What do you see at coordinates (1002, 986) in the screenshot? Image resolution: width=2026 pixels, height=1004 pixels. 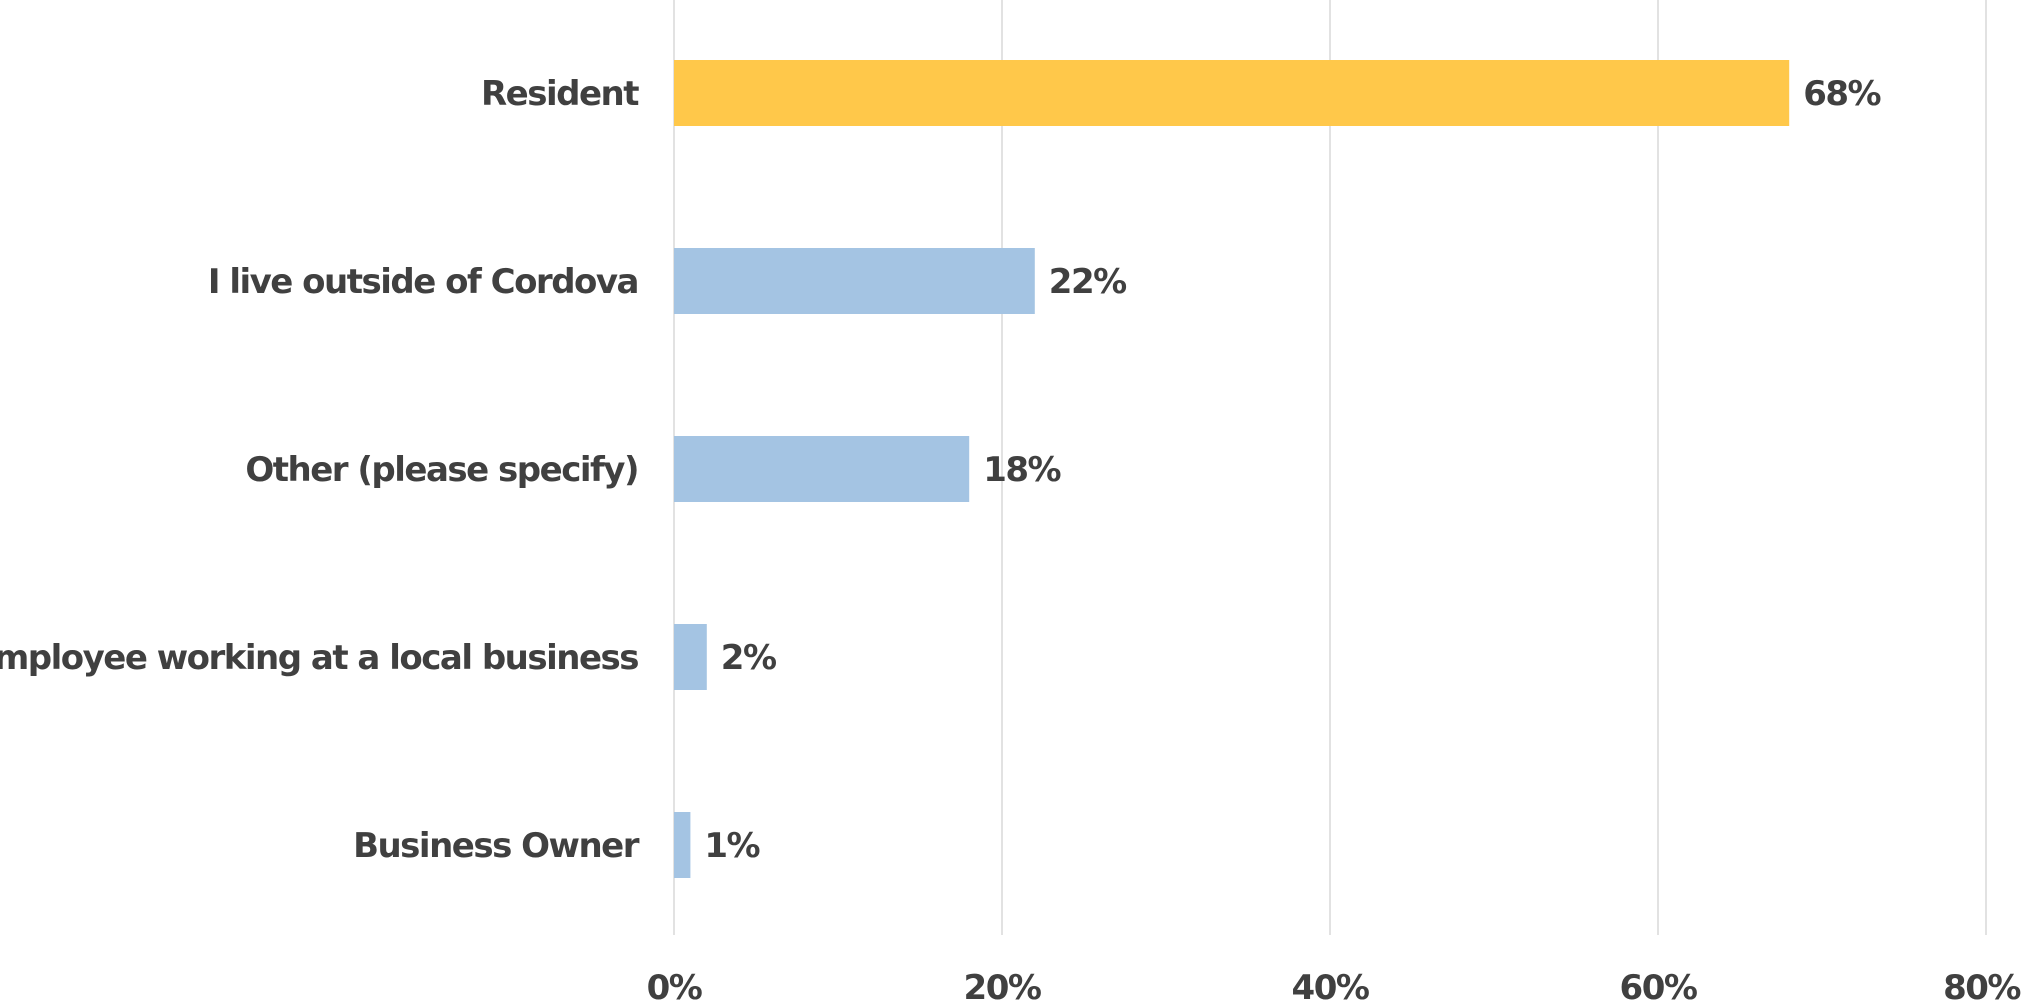 I see `x-tick-label: 20%` at bounding box center [1002, 986].